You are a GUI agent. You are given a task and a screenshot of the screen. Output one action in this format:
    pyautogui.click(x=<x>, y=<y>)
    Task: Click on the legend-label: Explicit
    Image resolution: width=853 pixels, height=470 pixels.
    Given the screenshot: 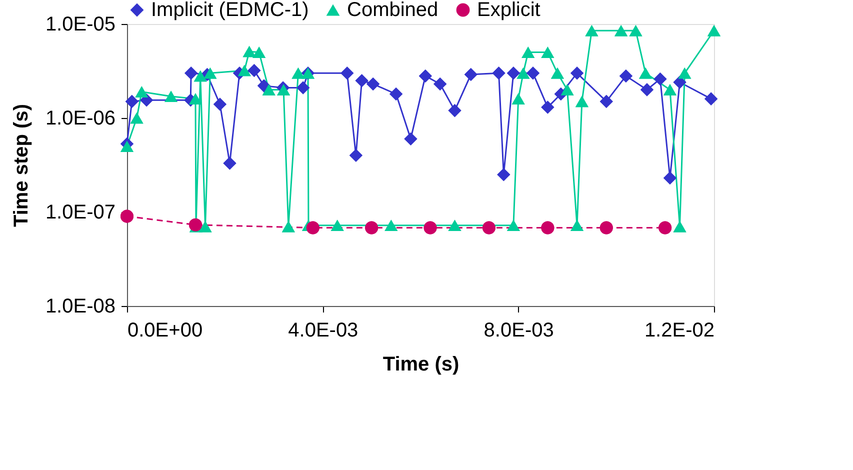 What is the action you would take?
    pyautogui.click(x=509, y=10)
    